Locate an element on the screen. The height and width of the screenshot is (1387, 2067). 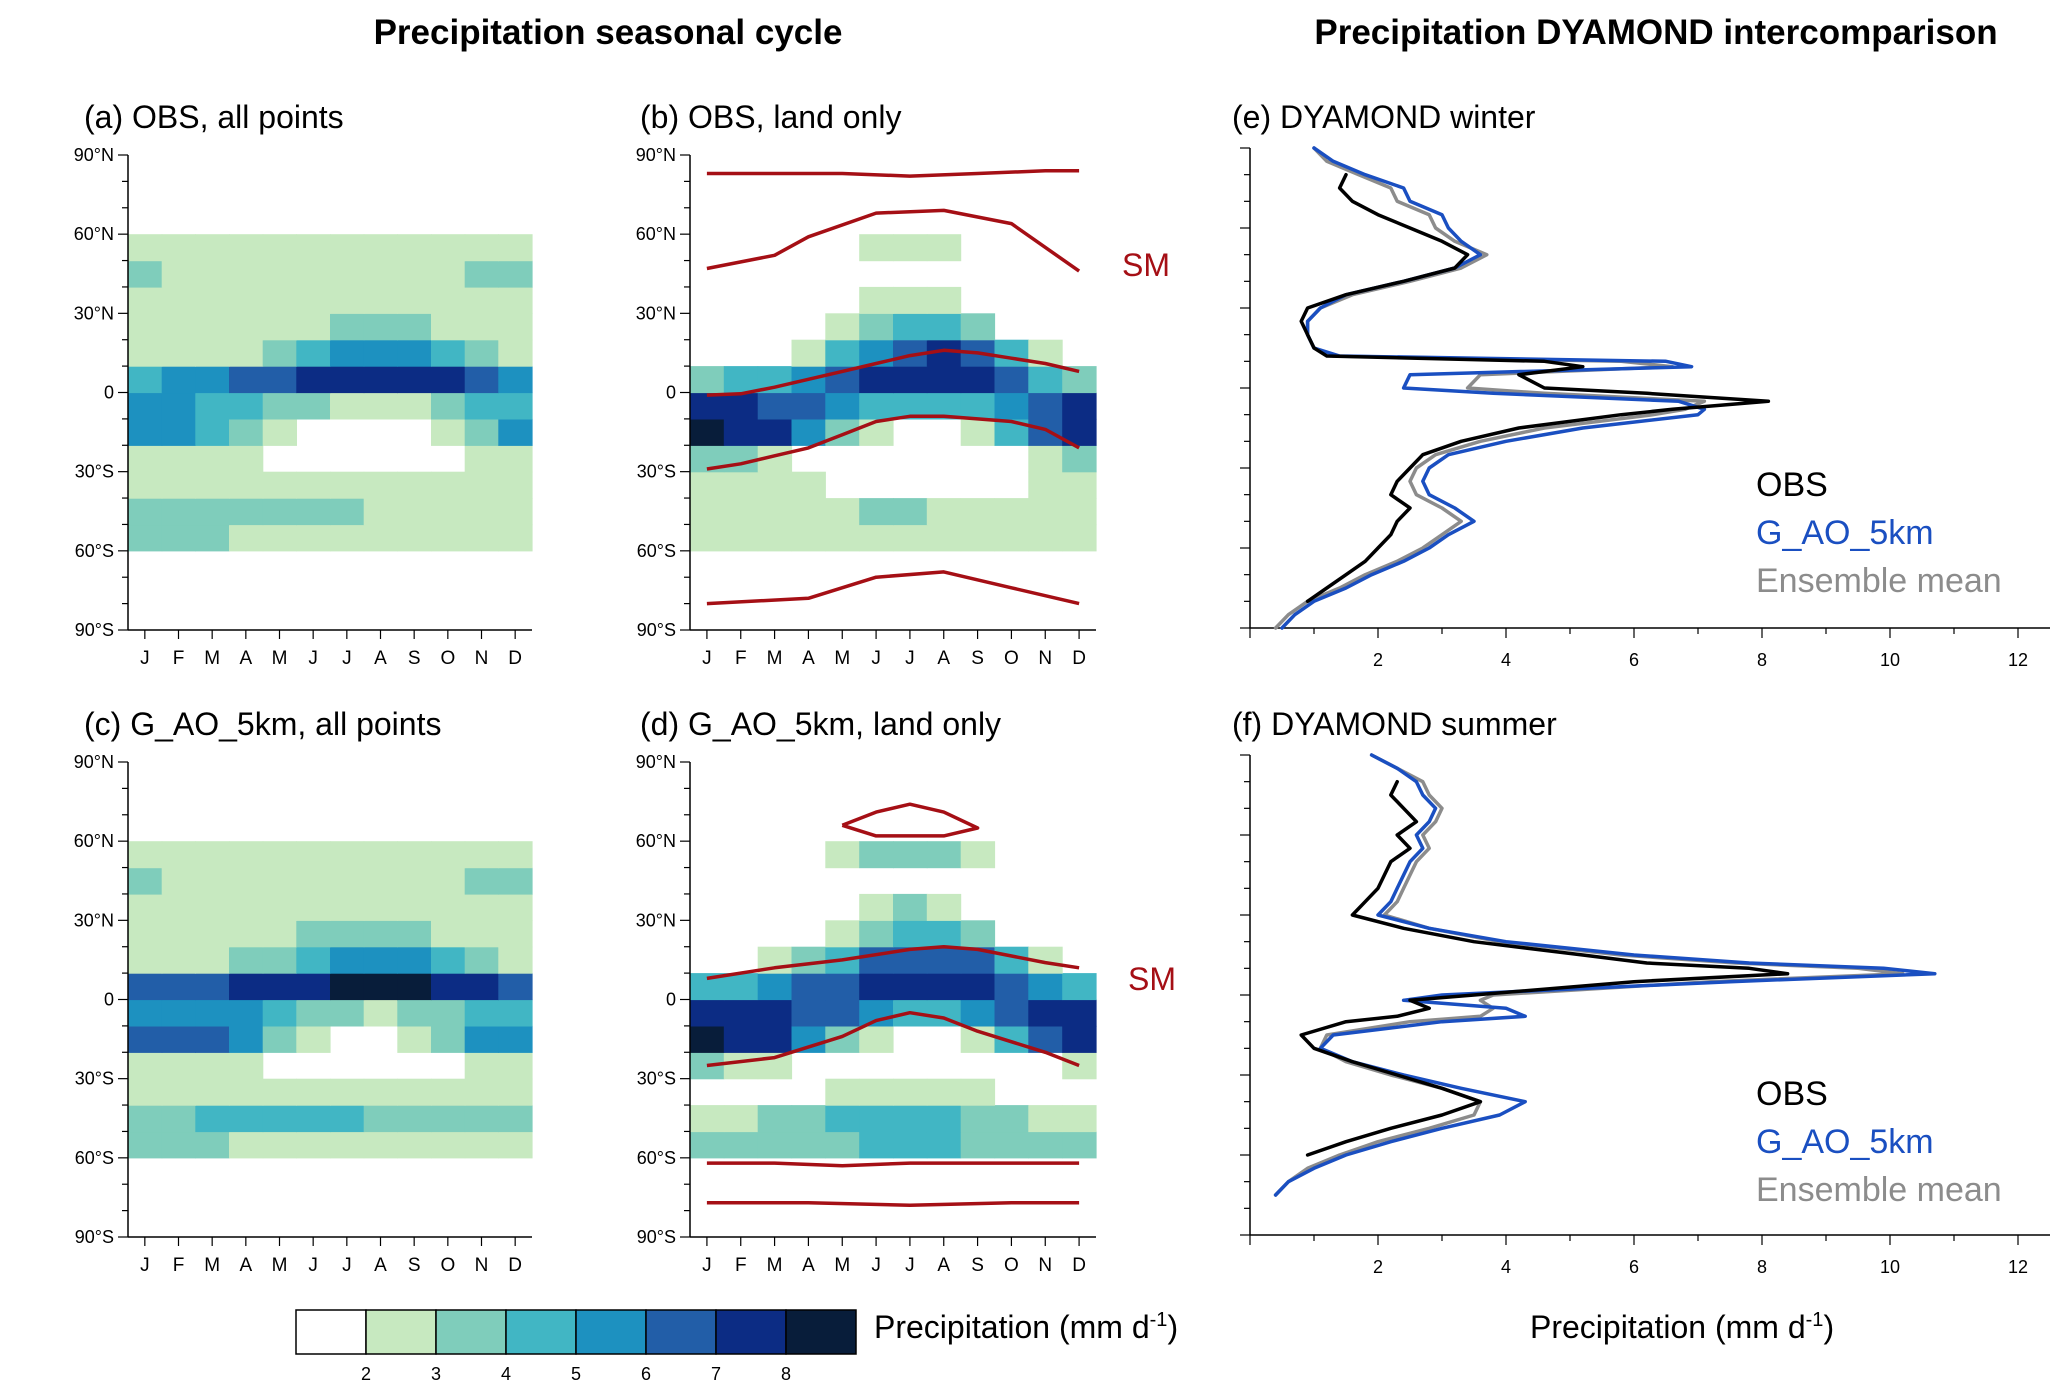
panel-c-cells is located at coordinates (330, 1000).